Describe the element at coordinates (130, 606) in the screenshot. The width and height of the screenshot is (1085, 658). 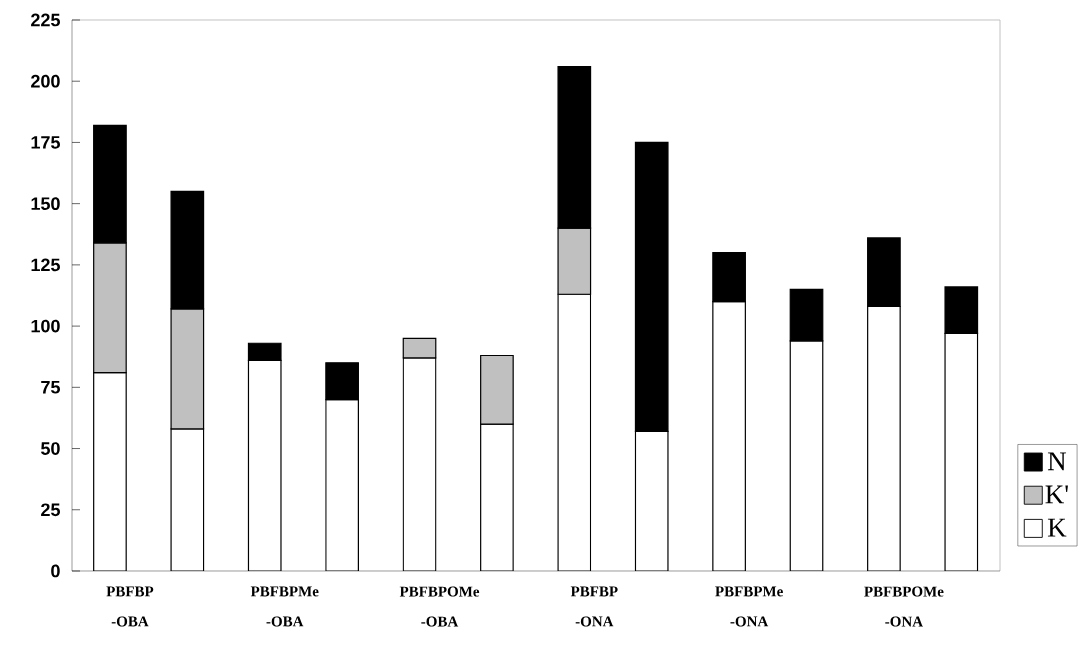
I see `category-label: PBFBP -OBA` at that location.